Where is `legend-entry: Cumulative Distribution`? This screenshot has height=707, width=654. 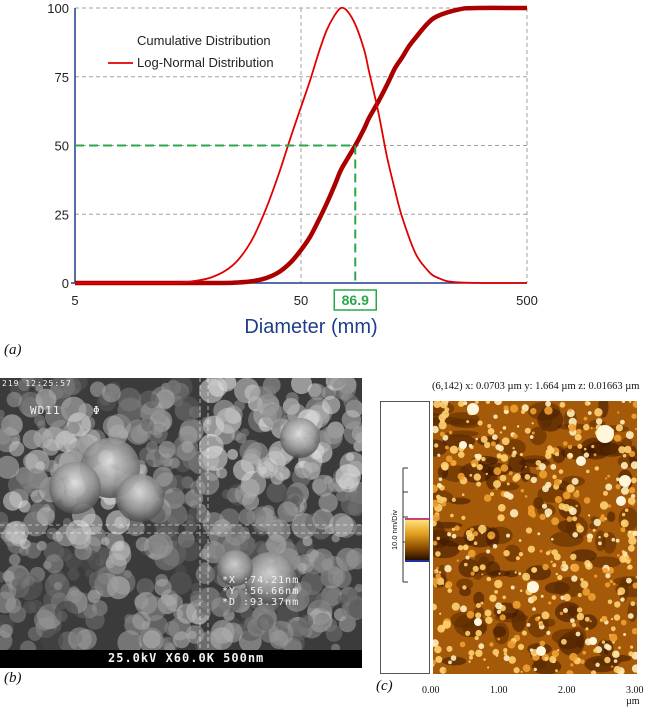 legend-entry: Cumulative Distribution is located at coordinates (204, 40).